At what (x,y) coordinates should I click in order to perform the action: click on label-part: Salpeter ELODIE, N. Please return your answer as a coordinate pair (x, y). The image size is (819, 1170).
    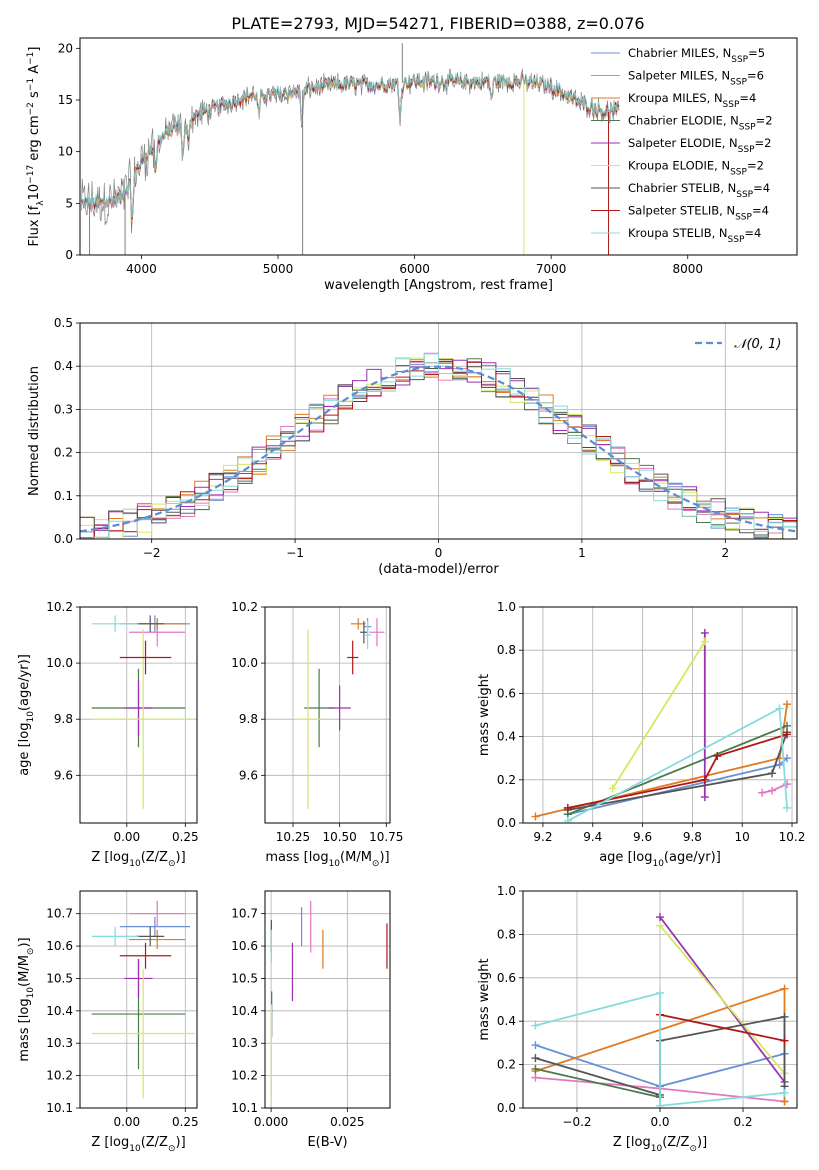
    Looking at the image, I should click on (683, 143).